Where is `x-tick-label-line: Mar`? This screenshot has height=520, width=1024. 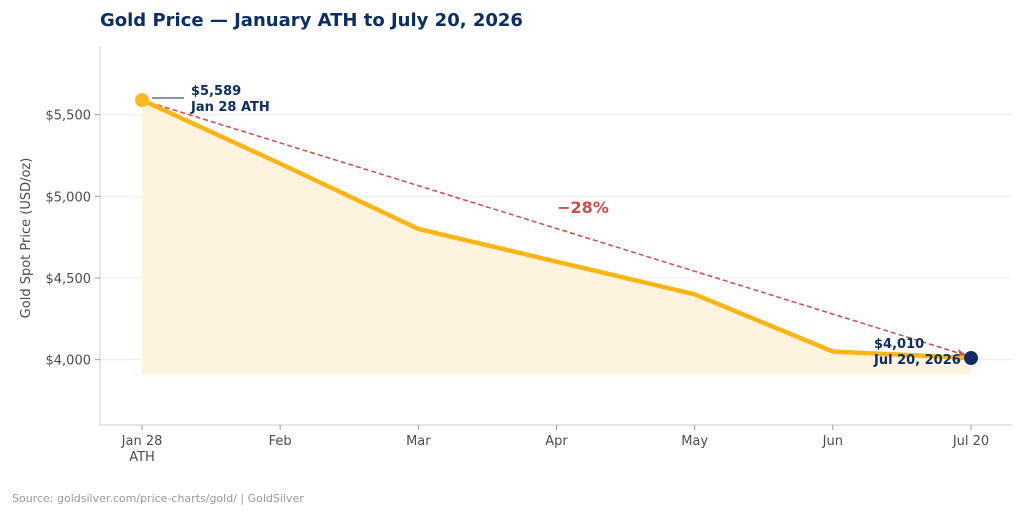
x-tick-label-line: Mar is located at coordinates (418, 441).